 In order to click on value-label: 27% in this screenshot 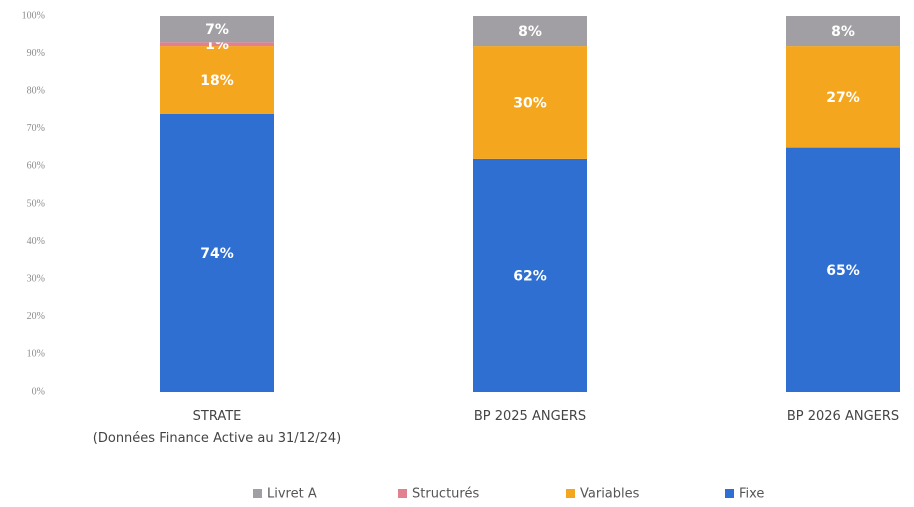, I will do `click(843, 98)`.